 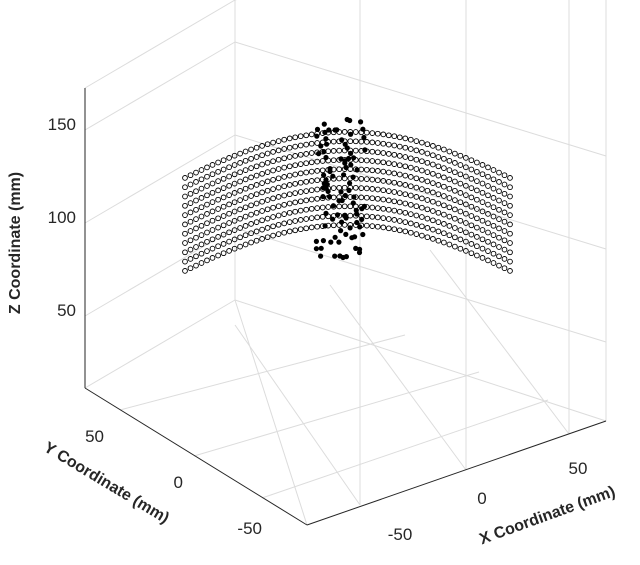 I want to click on y-tick-label: 50, so click(x=94, y=436).